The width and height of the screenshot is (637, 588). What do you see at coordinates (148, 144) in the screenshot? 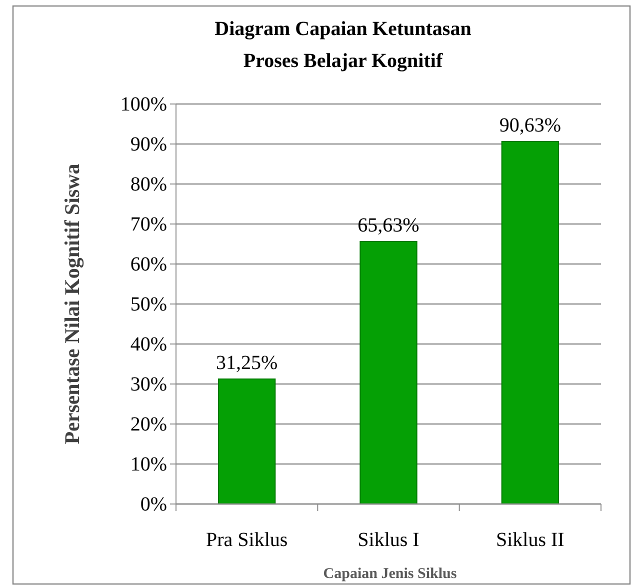
I see `y-tick-label: 90%` at bounding box center [148, 144].